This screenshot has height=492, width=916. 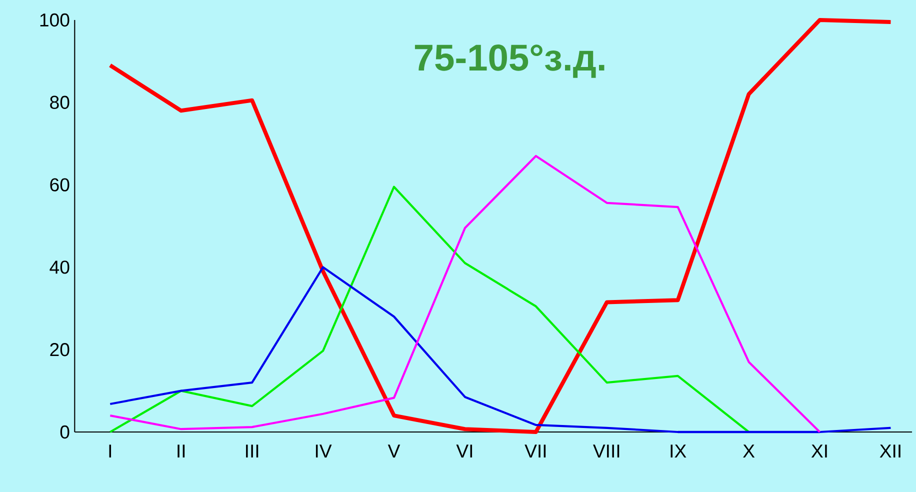 What do you see at coordinates (394, 451) in the screenshot?
I see `x-tick-label: V` at bounding box center [394, 451].